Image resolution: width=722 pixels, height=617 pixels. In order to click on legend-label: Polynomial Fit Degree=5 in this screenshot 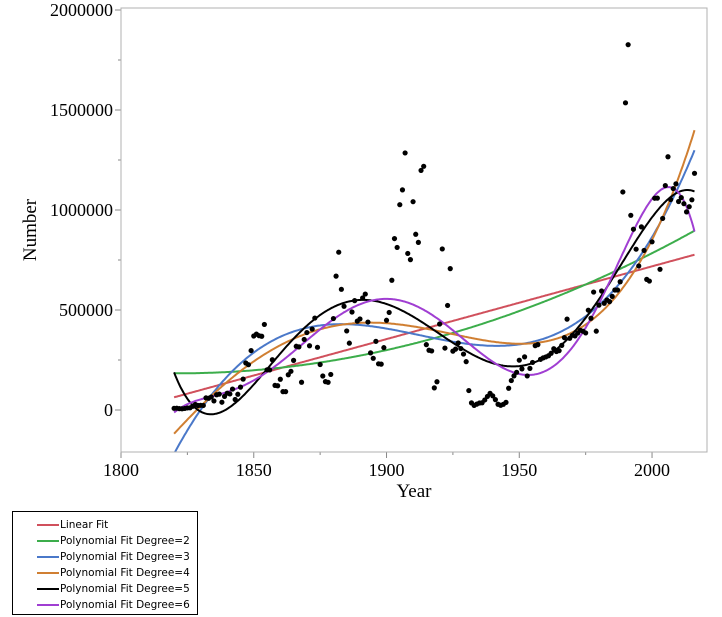, I will do `click(125, 589)`.